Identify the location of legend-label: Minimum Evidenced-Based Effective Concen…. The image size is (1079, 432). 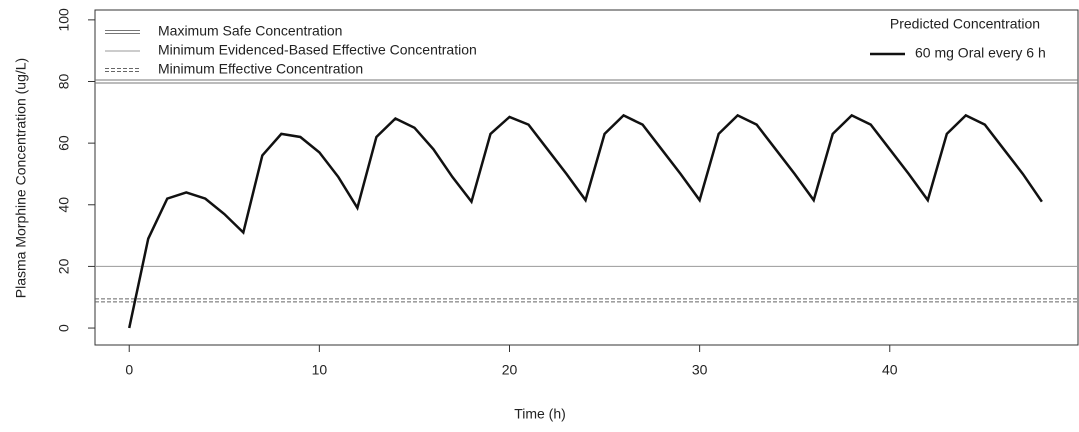
(317, 50).